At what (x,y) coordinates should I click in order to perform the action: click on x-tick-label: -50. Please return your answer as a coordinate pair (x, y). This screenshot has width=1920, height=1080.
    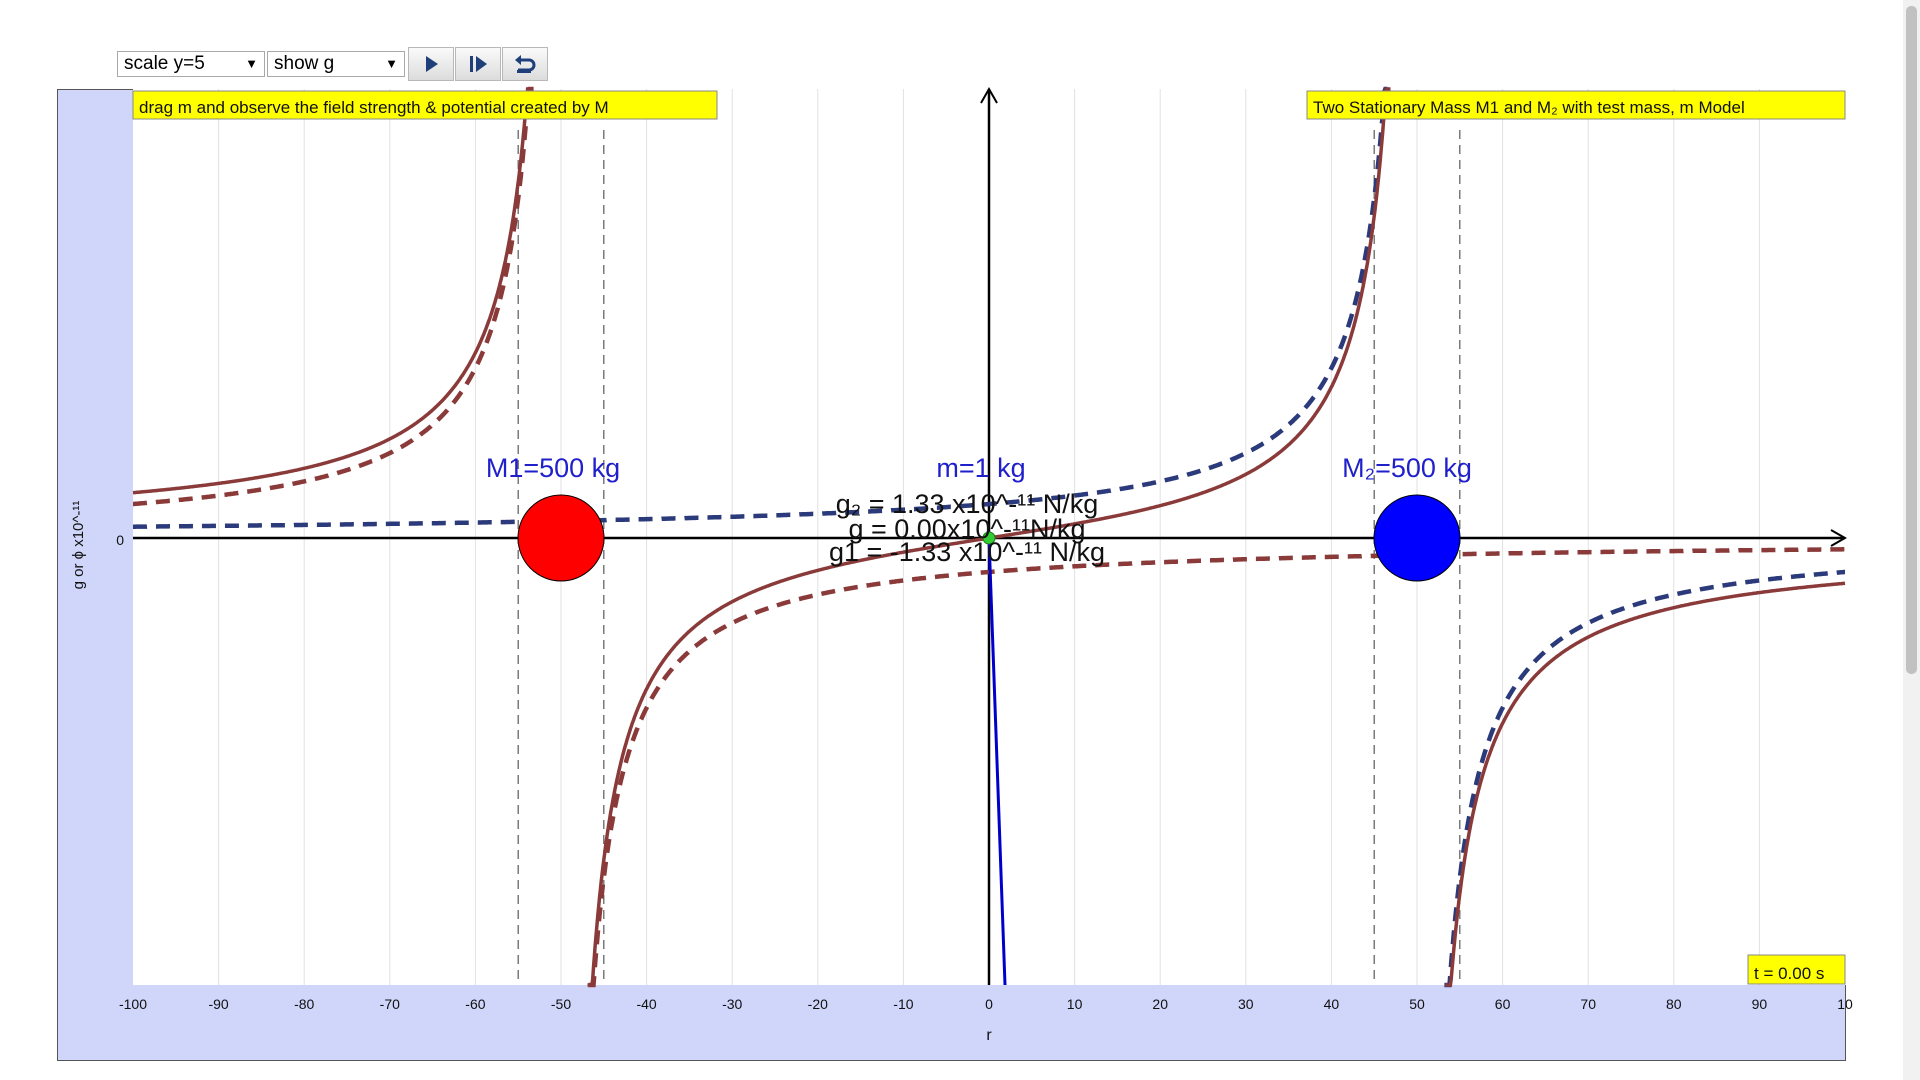
    Looking at the image, I should click on (561, 1004).